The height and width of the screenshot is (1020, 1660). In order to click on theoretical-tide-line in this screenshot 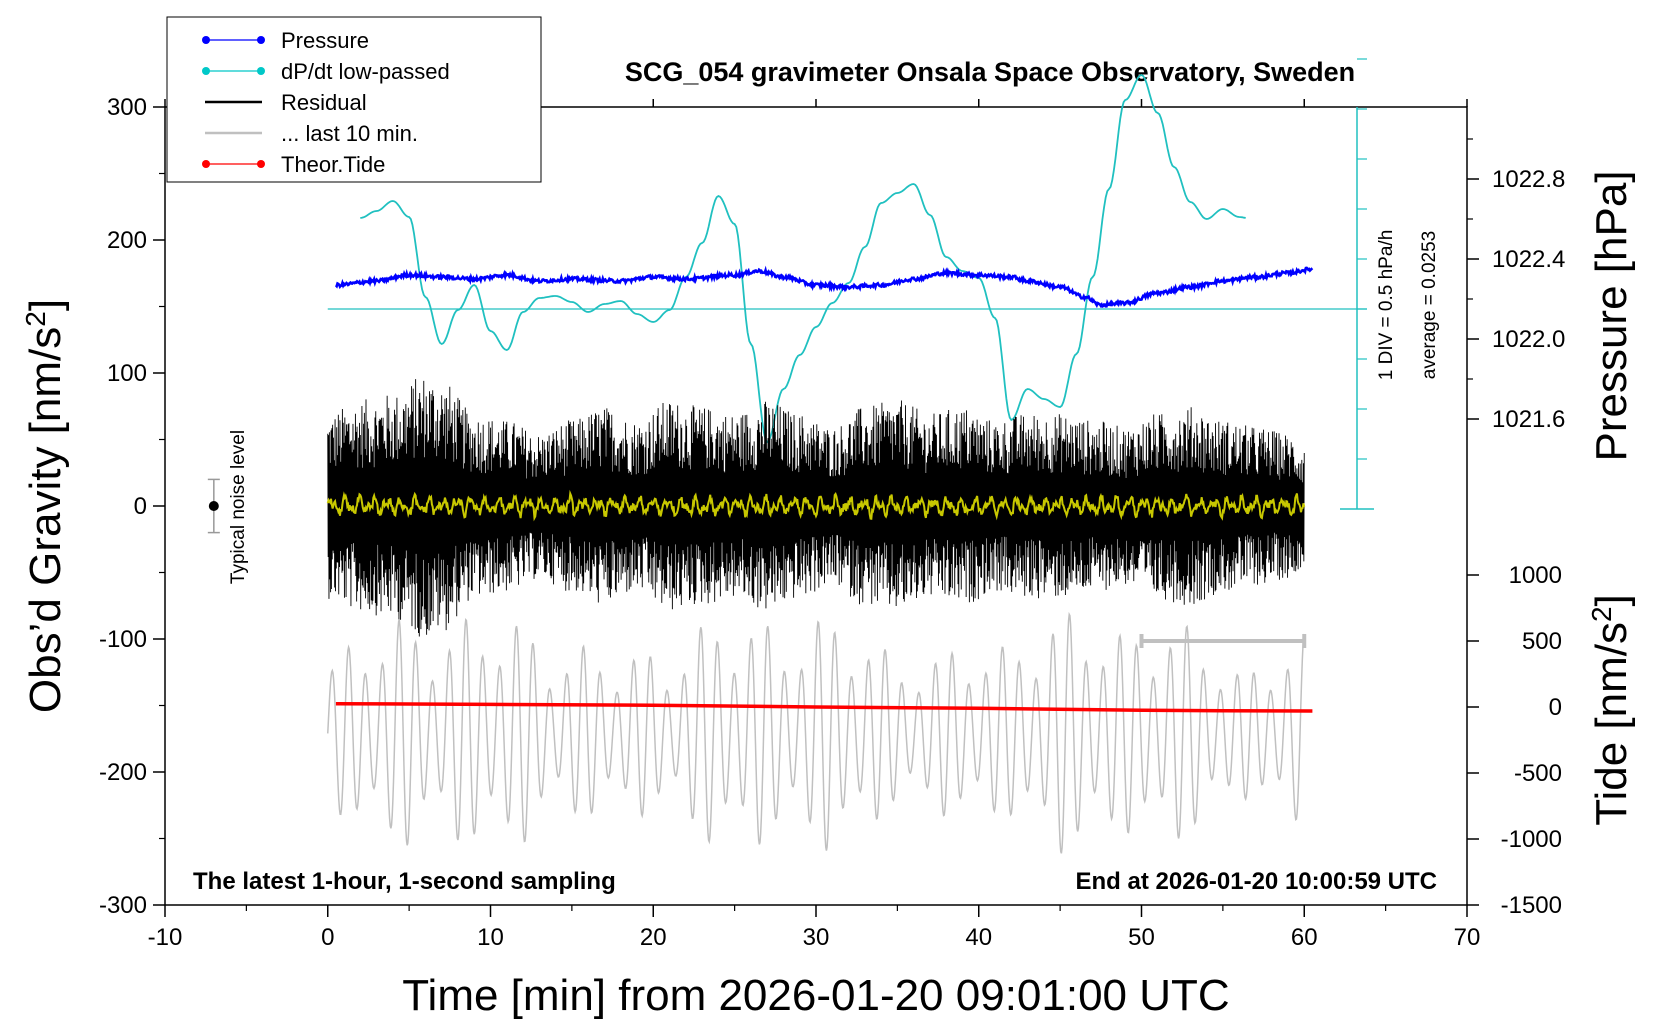, I will do `click(824, 707)`.